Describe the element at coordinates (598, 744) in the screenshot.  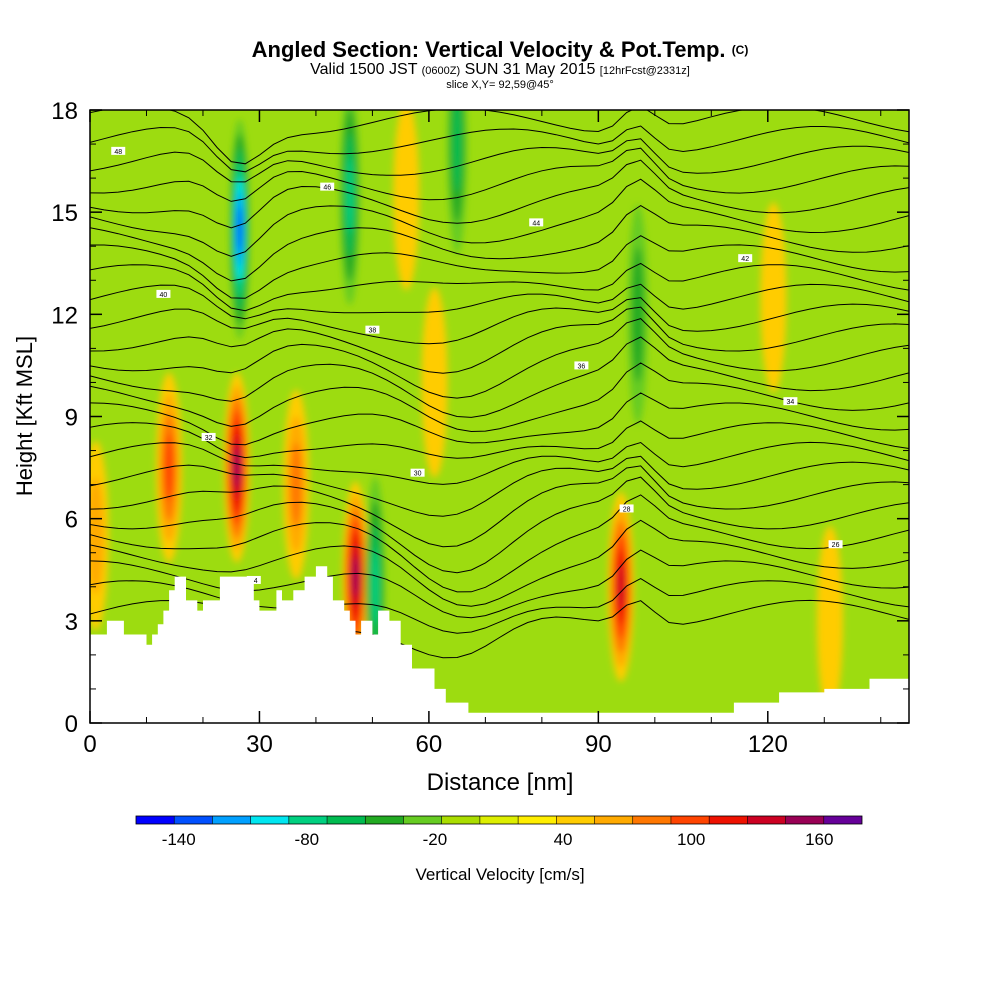
I see `x-tick-label-3: 90` at that location.